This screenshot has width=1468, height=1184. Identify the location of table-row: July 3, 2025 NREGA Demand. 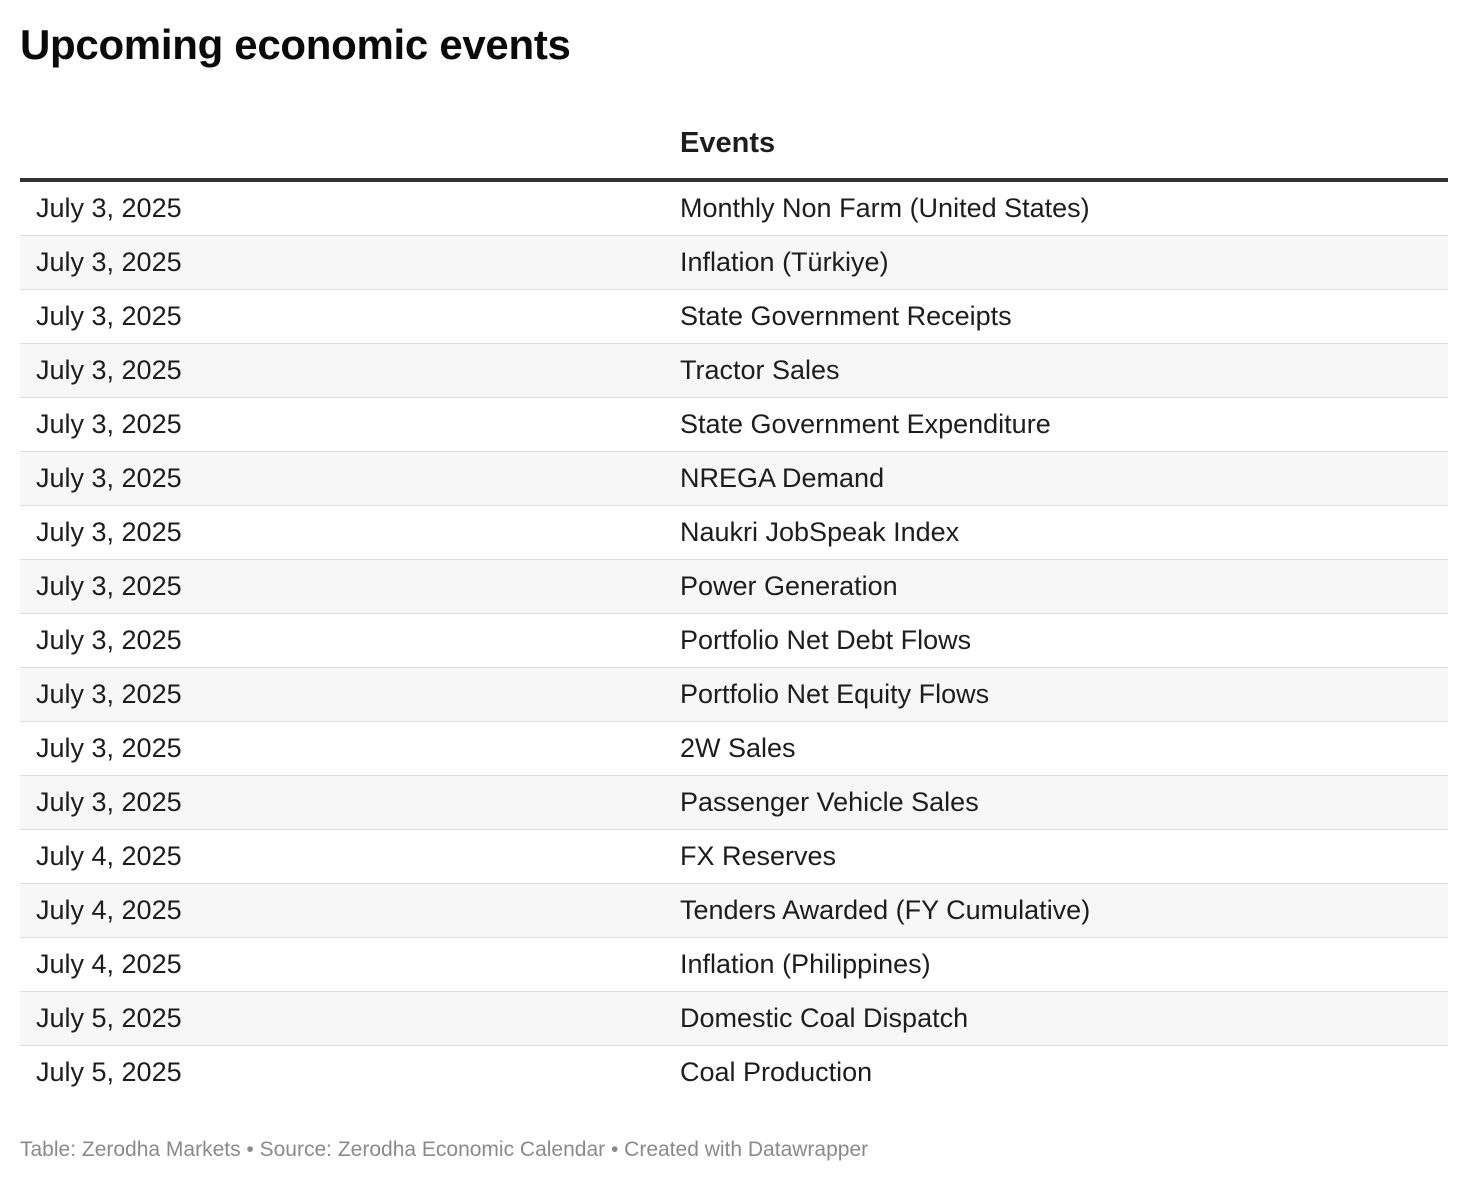
(734, 478).